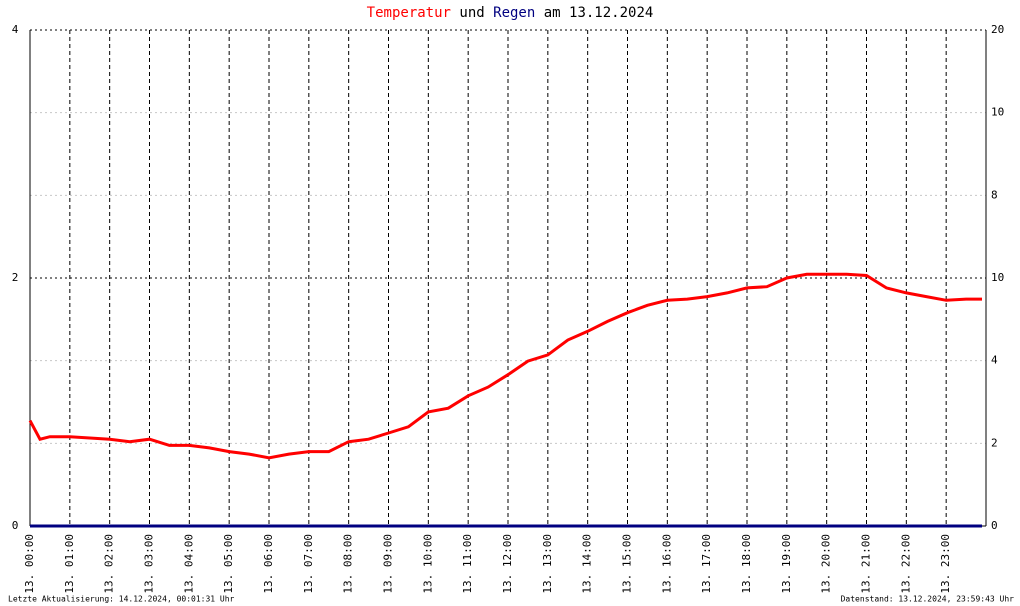  What do you see at coordinates (786, 564) in the screenshot?
I see `x-tick-label: 13. 19:00` at bounding box center [786, 564].